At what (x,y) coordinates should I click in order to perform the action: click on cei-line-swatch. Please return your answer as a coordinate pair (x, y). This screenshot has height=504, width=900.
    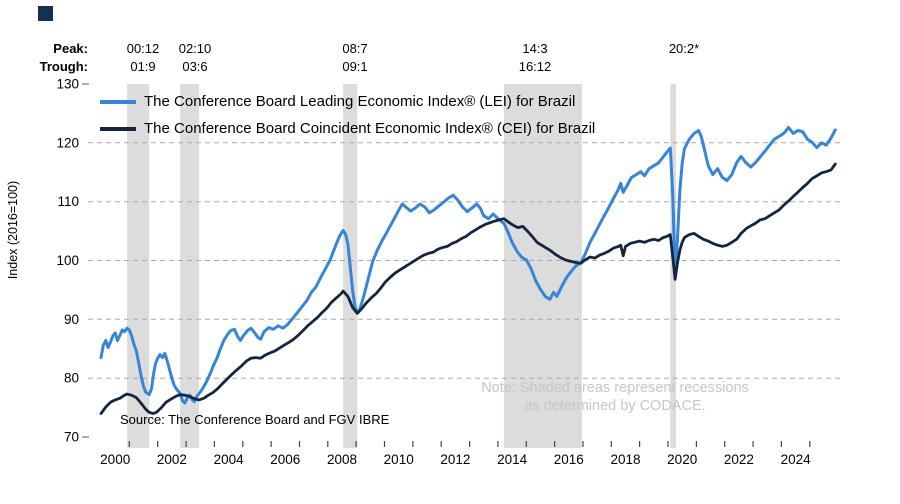
    Looking at the image, I should click on (118, 128).